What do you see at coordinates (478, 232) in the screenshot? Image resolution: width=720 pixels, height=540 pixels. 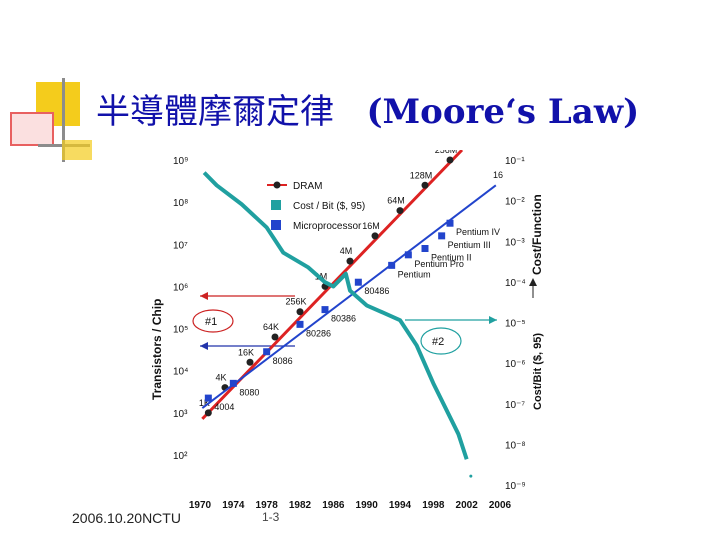 I see `microprocessor-label: Pentium IV` at bounding box center [478, 232].